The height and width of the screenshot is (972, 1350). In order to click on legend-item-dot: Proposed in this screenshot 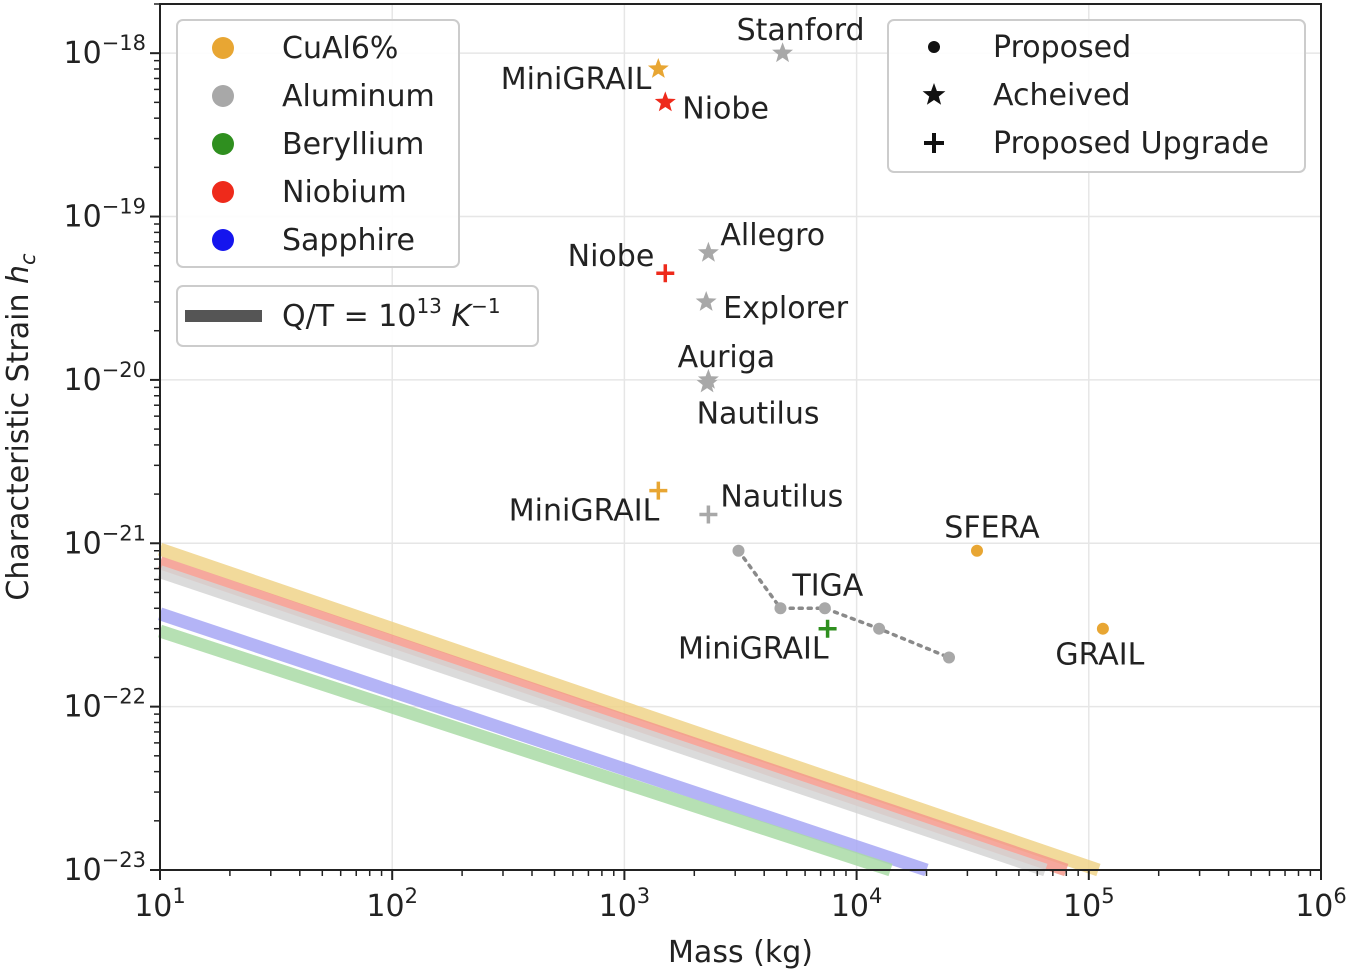, I will do `click(1029, 47)`.